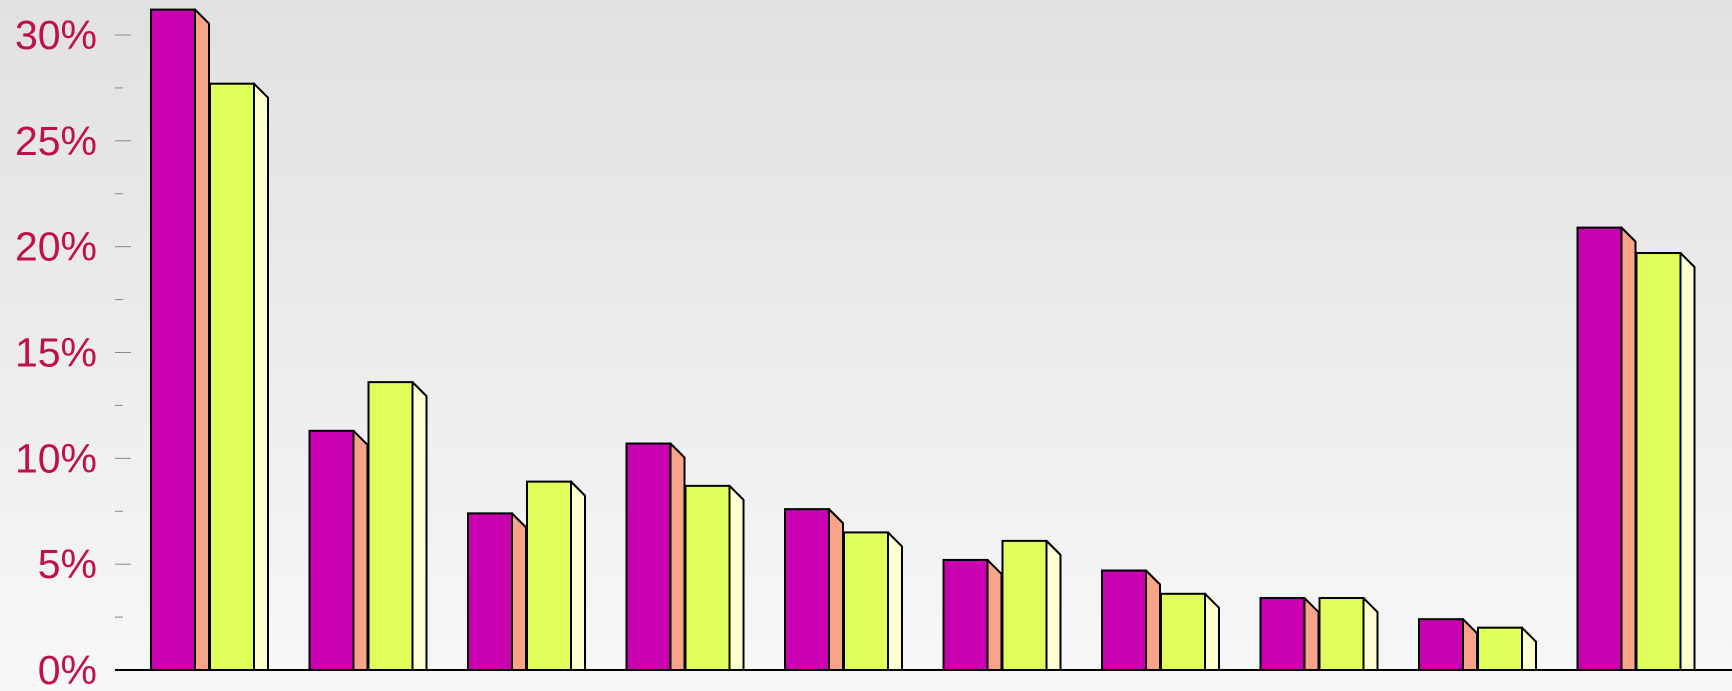 The width and height of the screenshot is (1732, 691). What do you see at coordinates (56, 353) in the screenshot?
I see `y-tick-label: 15%` at bounding box center [56, 353].